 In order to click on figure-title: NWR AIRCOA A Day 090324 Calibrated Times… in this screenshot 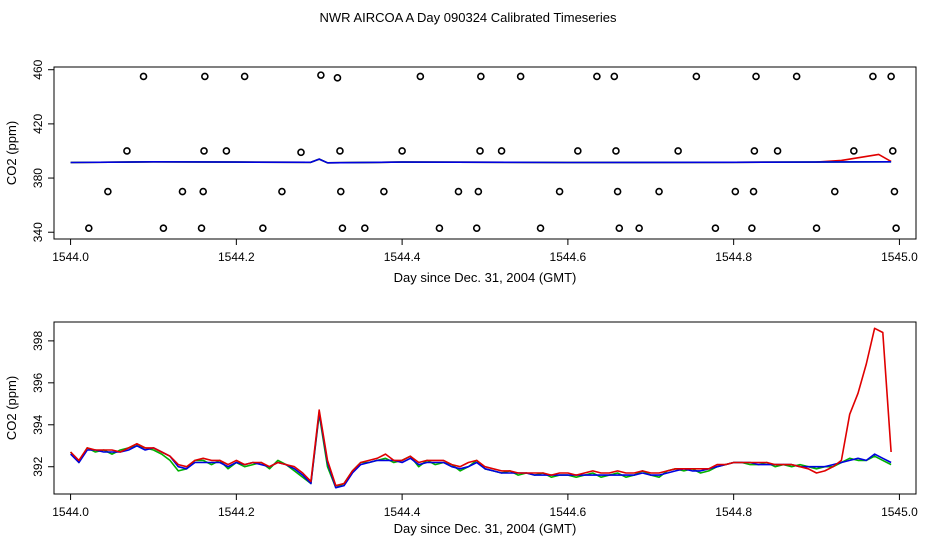, I will do `click(468, 17)`.